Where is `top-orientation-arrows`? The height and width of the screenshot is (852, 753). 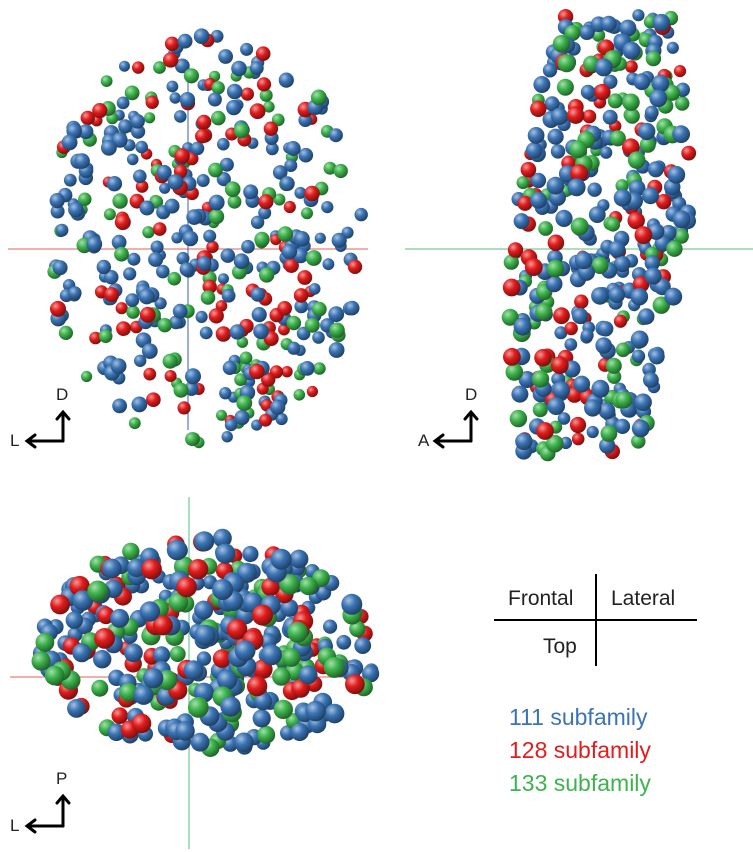
top-orientation-arrows is located at coordinates (47, 813).